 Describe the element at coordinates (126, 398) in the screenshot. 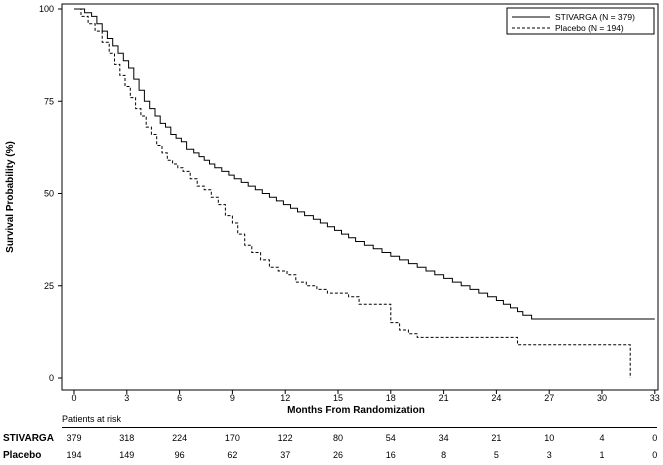

I see `x-tick-label: 3` at that location.